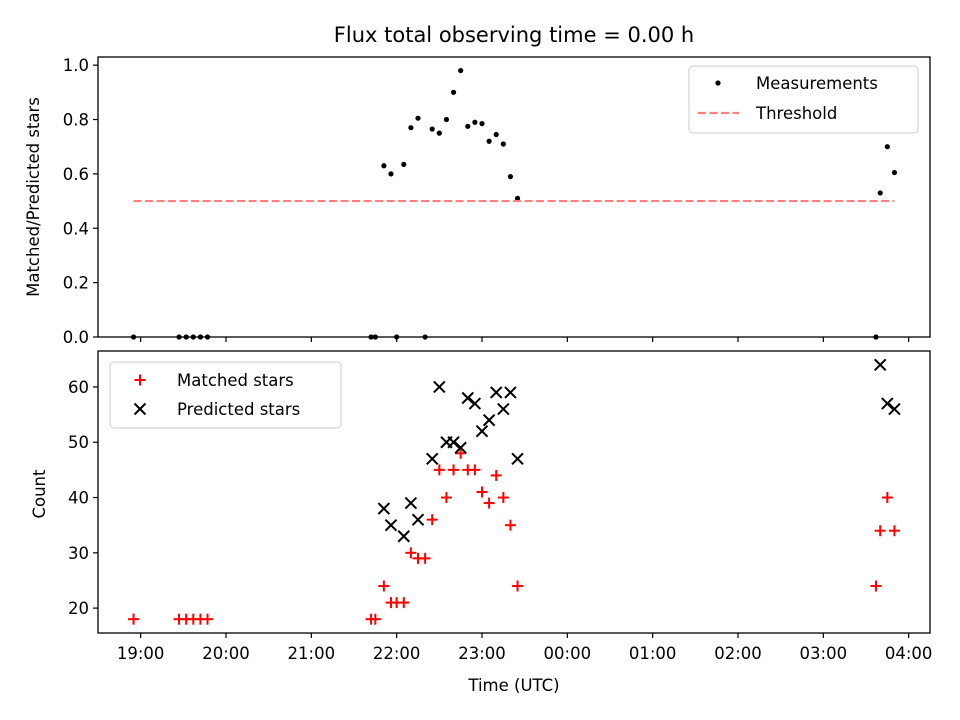 The image size is (960, 720). I want to click on y-tick-label: 0.8, so click(76, 120).